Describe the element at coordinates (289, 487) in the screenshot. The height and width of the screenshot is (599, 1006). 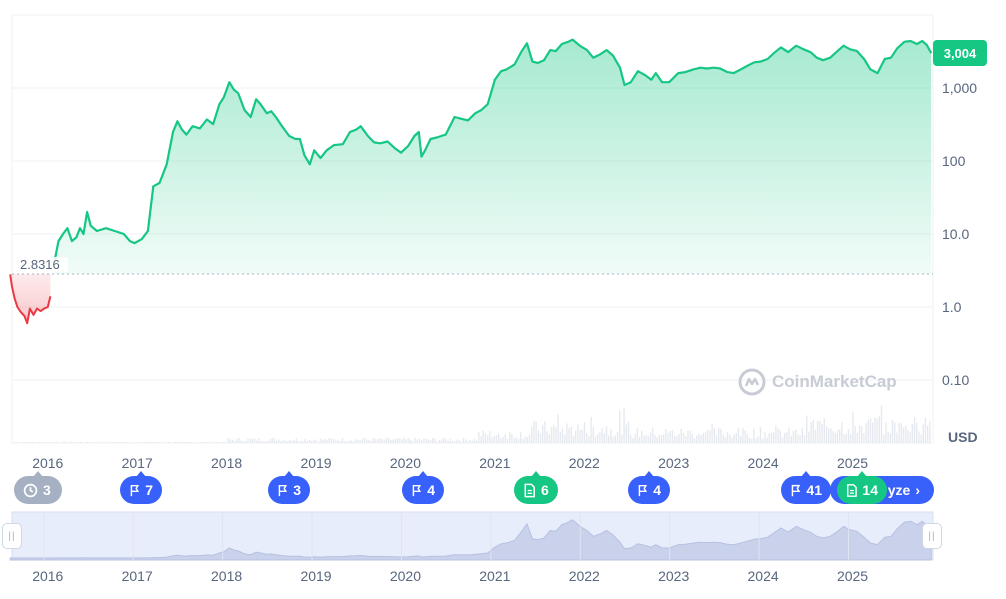
I see `event-marker-flag: 3` at that location.